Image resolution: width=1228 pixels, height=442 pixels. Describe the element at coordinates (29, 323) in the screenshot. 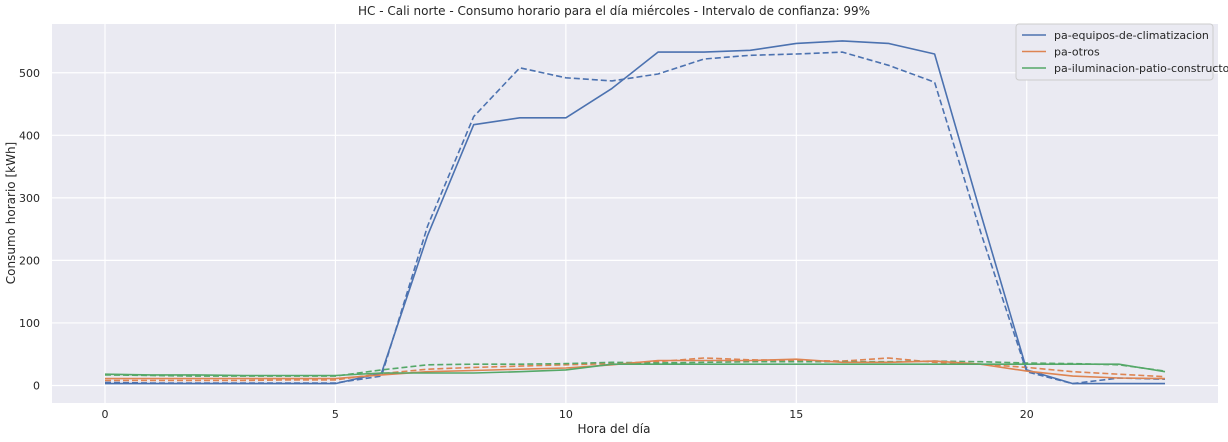

I see `y-tick-label: 100` at that location.